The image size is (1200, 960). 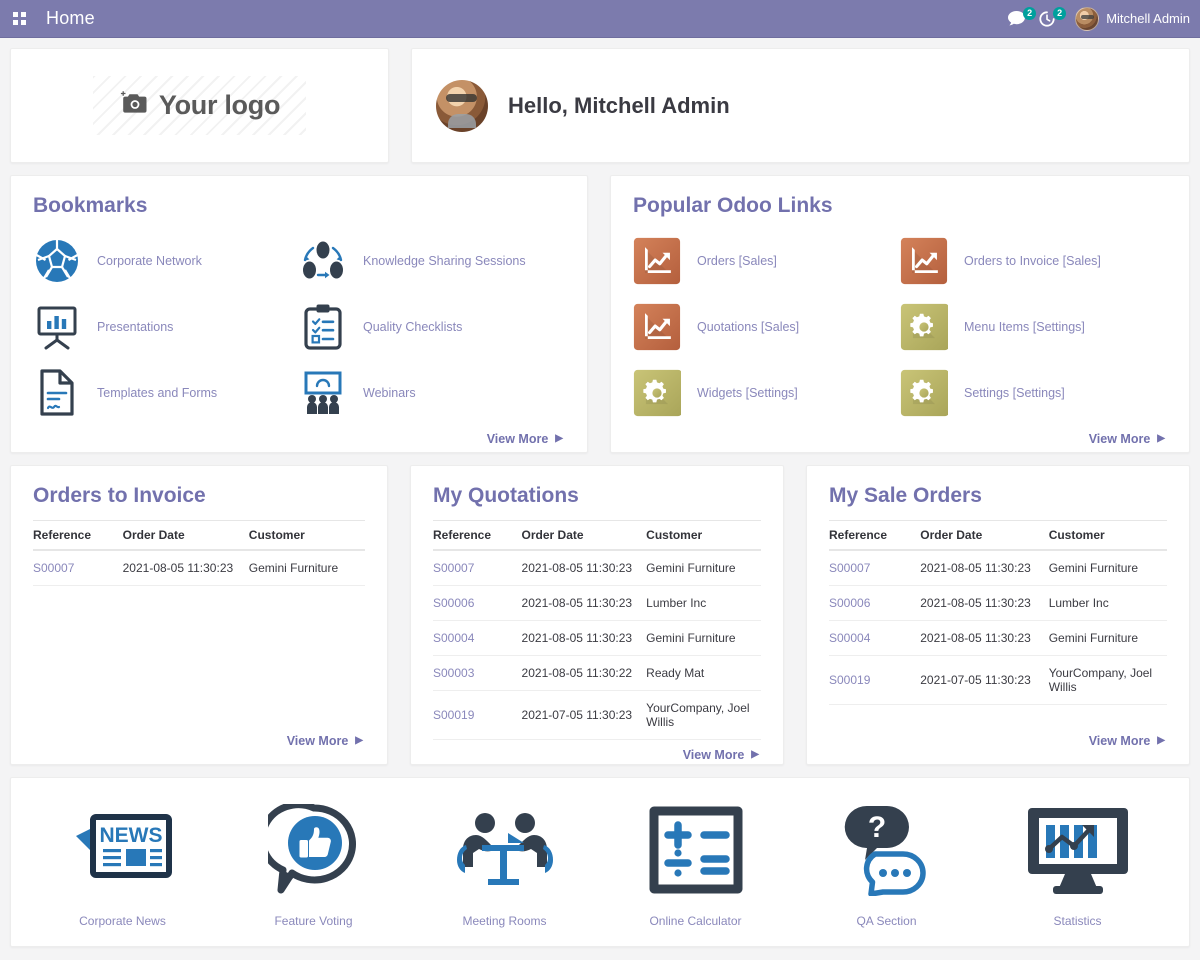 I want to click on link-orders-to-invoice-sales: Orders to Invoice [Sales], so click(x=1033, y=261).